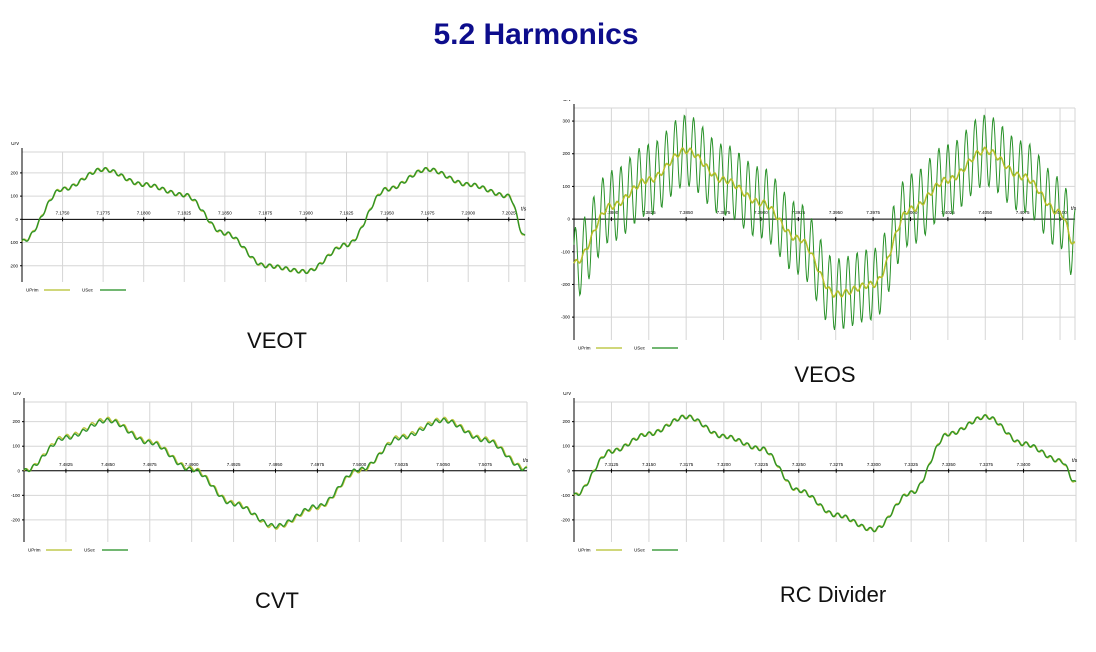  I want to click on x-tick-label: 7.5050, so click(443, 464).